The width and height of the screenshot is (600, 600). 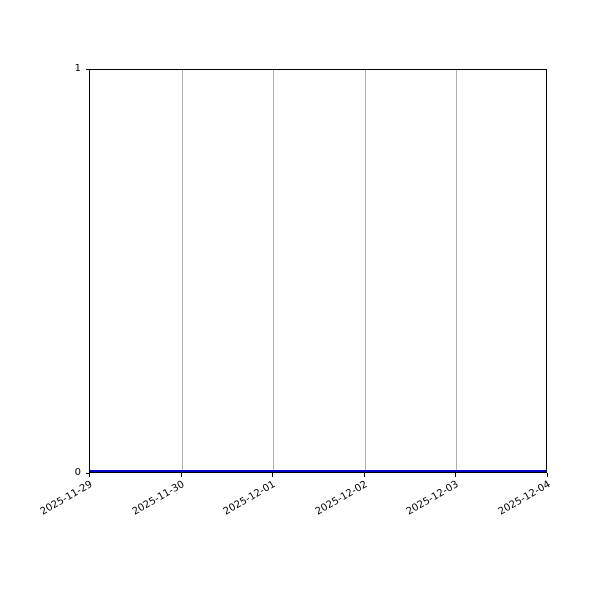 What do you see at coordinates (341, 498) in the screenshot?
I see `xtick-label-text: 2025-12-02` at bounding box center [341, 498].